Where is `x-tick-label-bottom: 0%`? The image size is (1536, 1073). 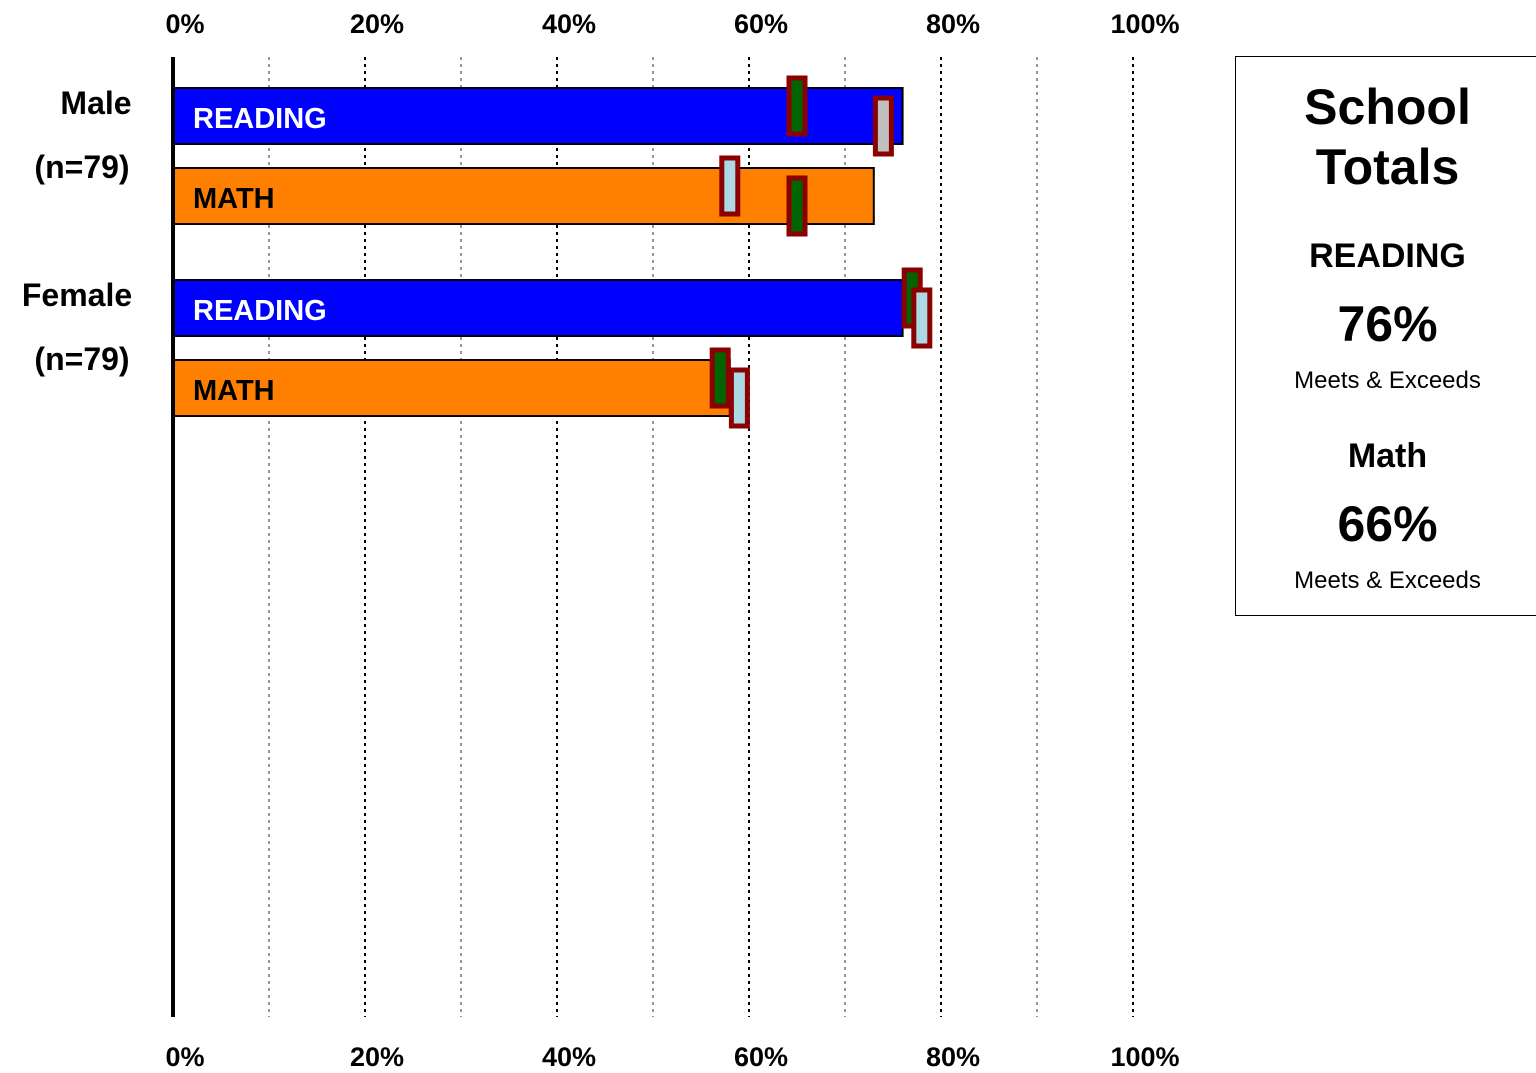
x-tick-label-bottom: 0% is located at coordinates (184, 1057).